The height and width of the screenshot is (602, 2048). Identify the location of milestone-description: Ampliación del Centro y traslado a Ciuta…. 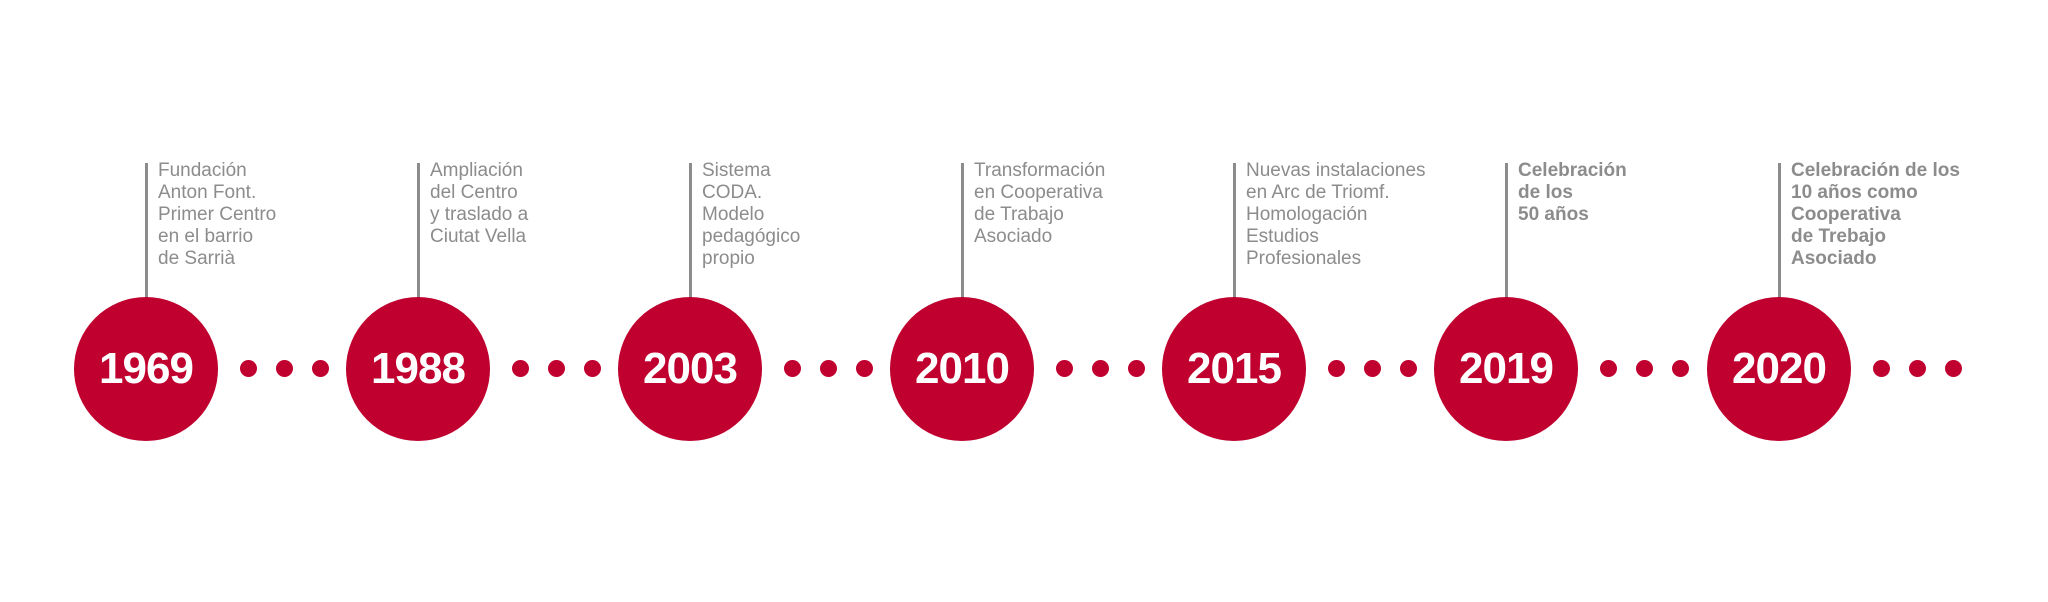
(479, 203).